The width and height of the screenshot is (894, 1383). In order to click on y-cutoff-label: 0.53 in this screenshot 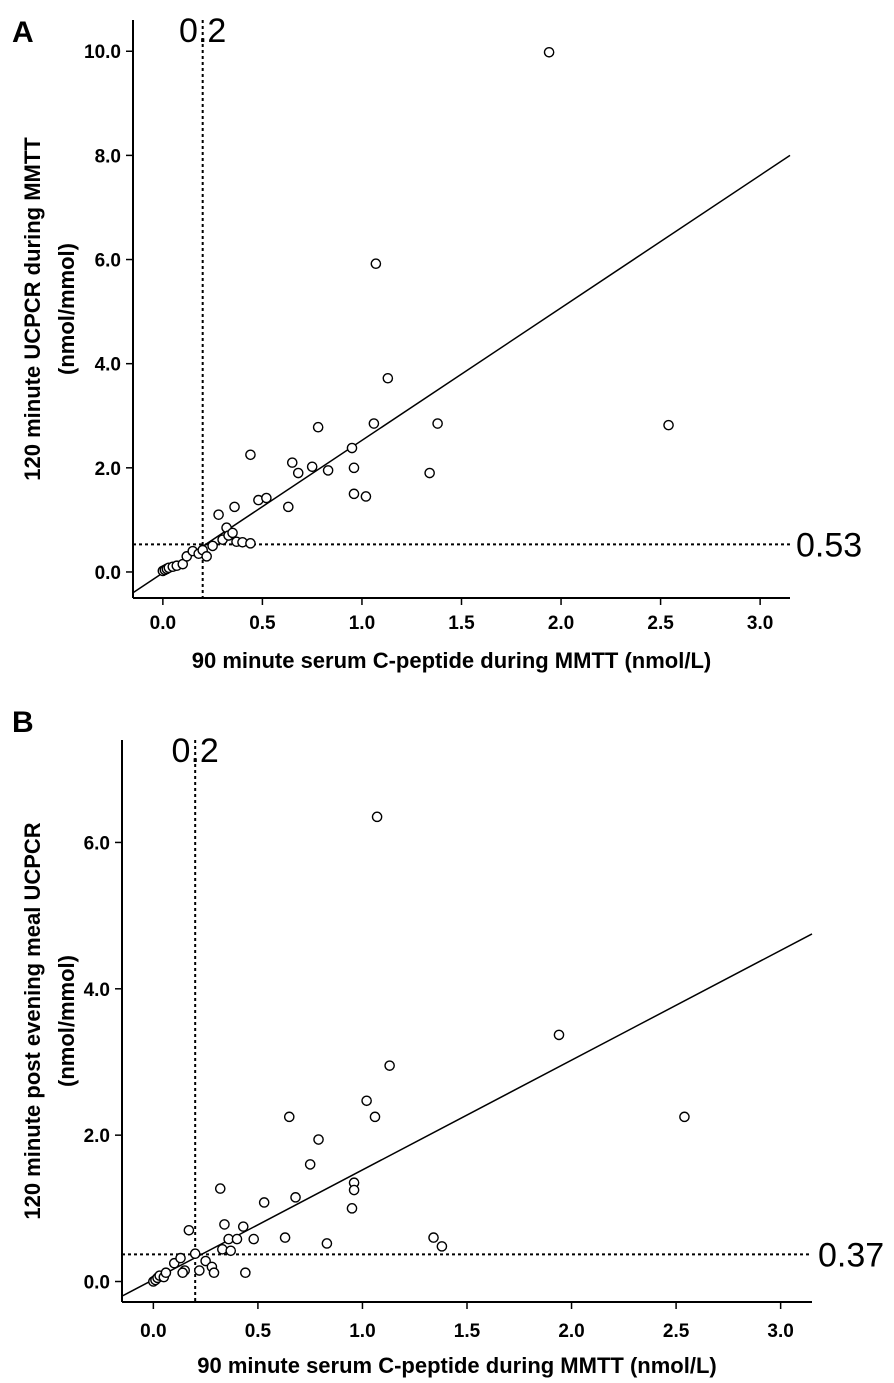, I will do `click(829, 545)`.